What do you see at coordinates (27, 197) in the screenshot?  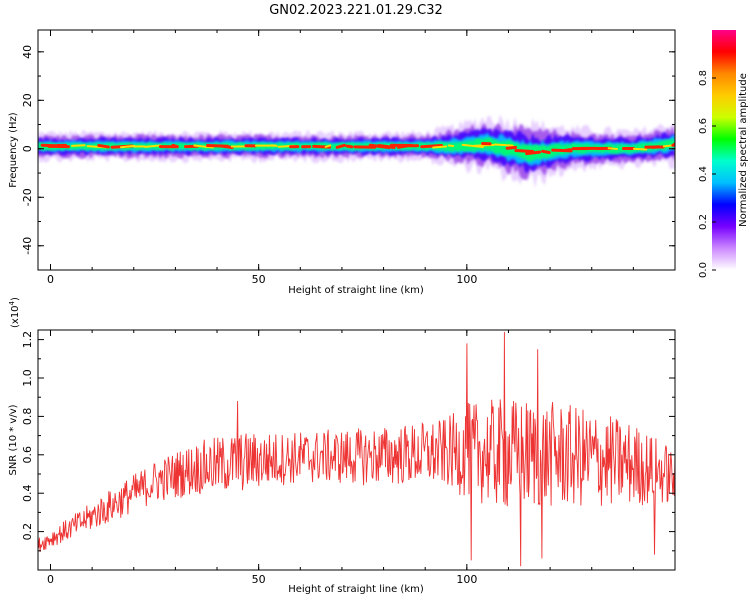 I see `y-tick-label: -20` at bounding box center [27, 197].